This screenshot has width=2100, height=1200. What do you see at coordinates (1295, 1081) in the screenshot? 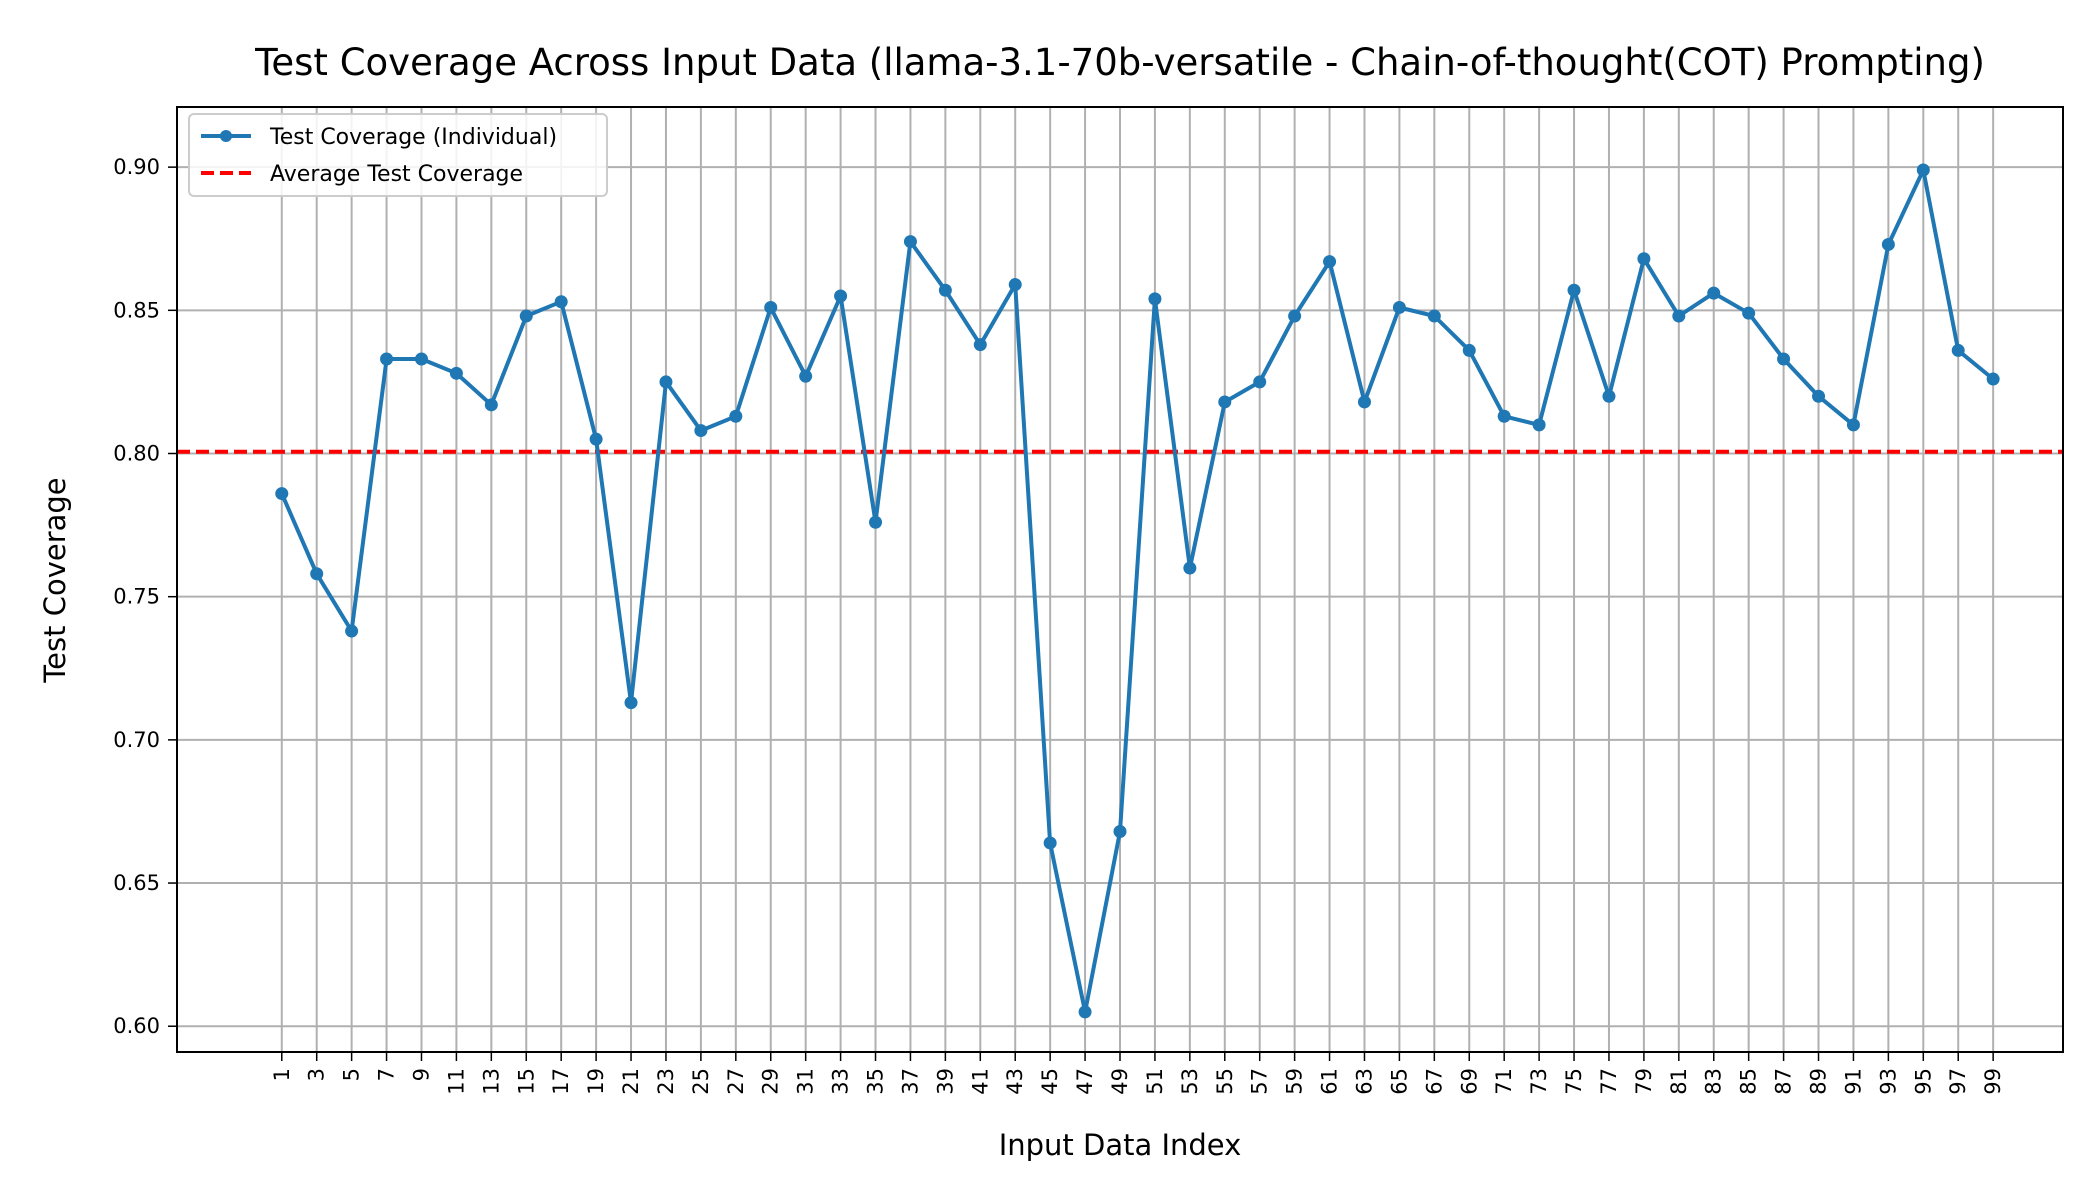
I see `x-tick-label: 59` at bounding box center [1295, 1081].